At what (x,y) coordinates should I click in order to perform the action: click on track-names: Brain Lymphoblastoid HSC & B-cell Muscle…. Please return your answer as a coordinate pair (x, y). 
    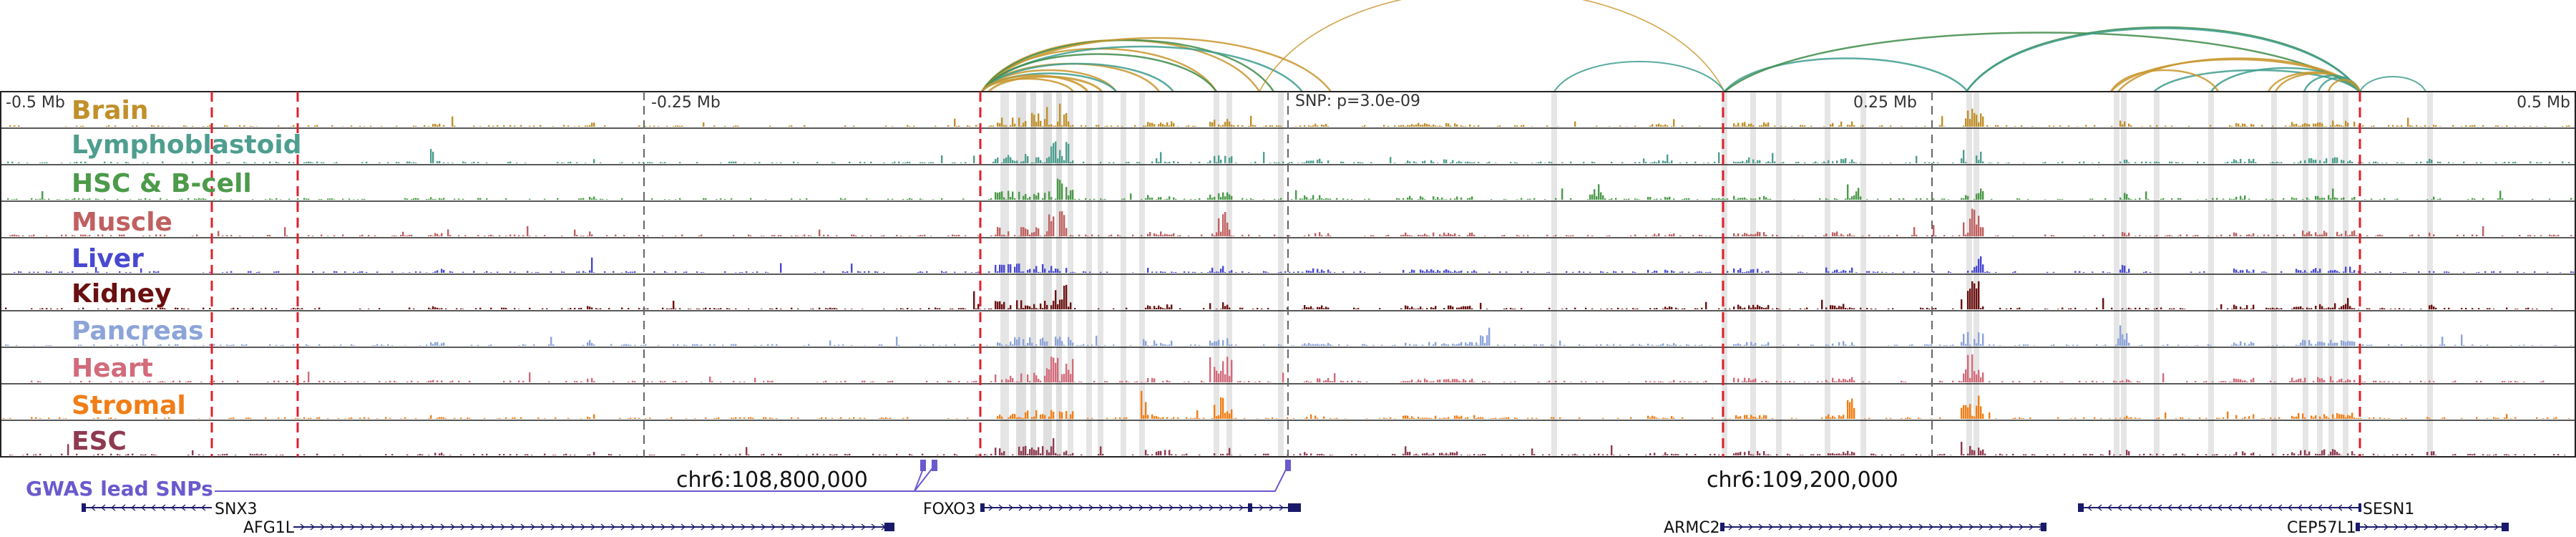
    Looking at the image, I should click on (187, 276).